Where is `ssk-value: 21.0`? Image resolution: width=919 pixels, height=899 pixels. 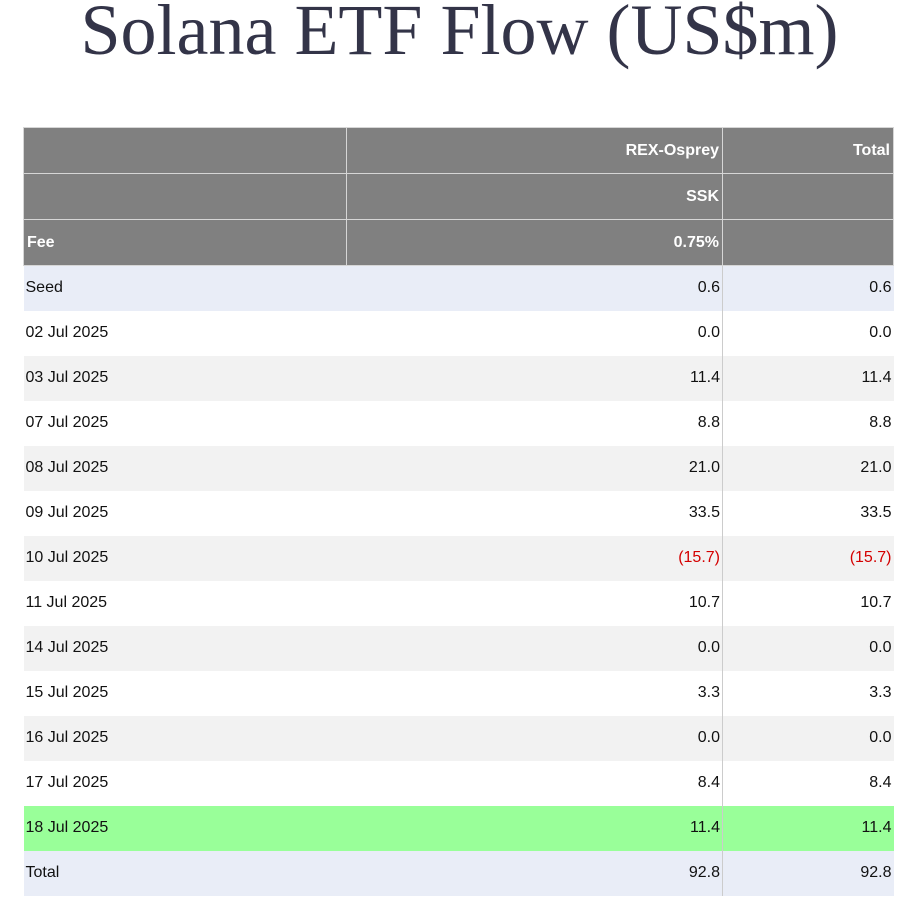 ssk-value: 21.0 is located at coordinates (534, 468).